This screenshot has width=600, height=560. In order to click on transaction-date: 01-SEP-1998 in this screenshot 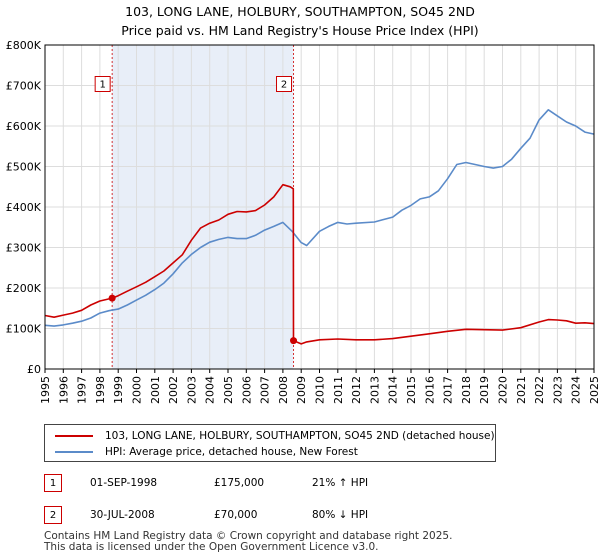, I will do `click(124, 483)`.